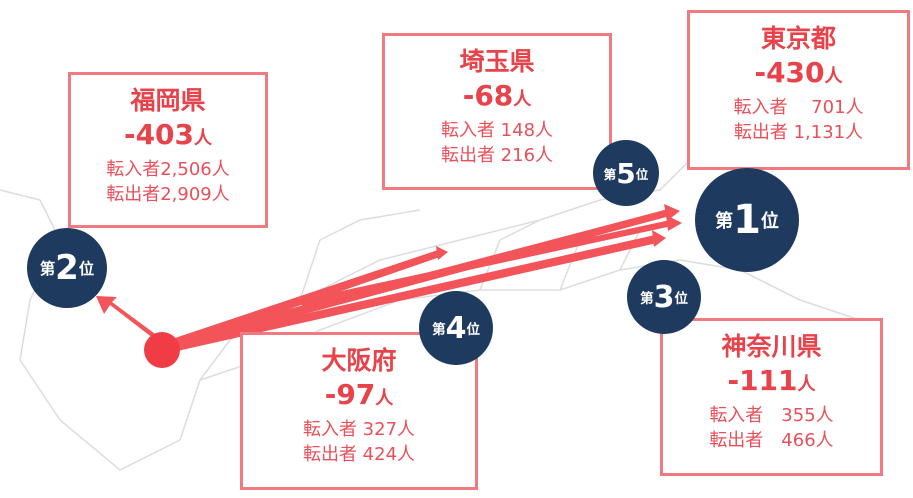 Image resolution: width=913 pixels, height=498 pixels. Describe the element at coordinates (798, 107) in the screenshot. I see `in-line: 転入者 701人` at that location.